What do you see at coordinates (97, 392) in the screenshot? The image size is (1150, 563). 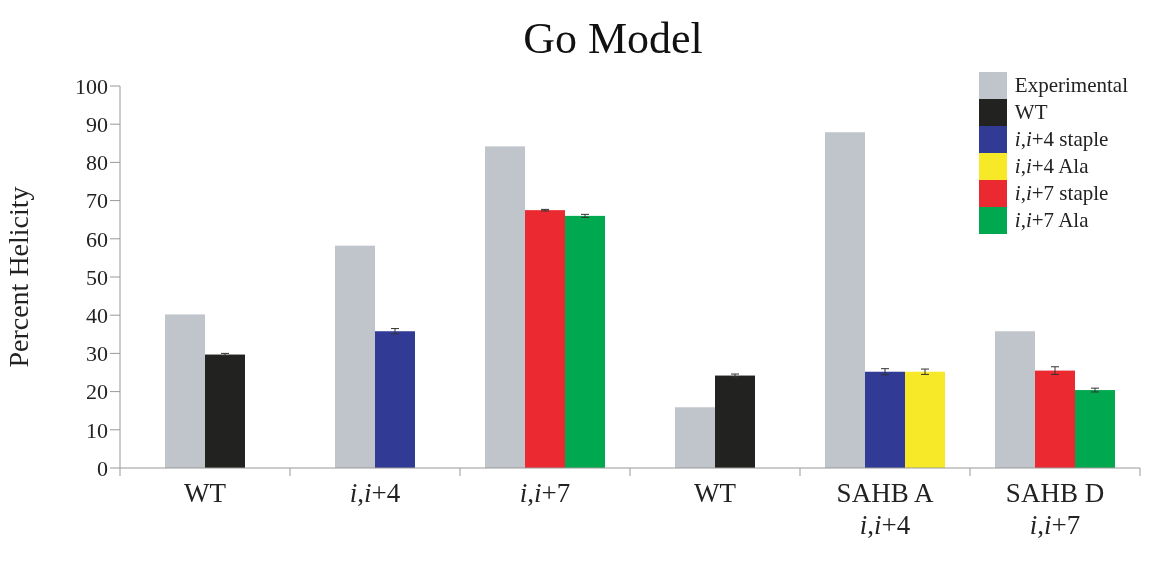 I see `y-tick-label: 20` at bounding box center [97, 392].